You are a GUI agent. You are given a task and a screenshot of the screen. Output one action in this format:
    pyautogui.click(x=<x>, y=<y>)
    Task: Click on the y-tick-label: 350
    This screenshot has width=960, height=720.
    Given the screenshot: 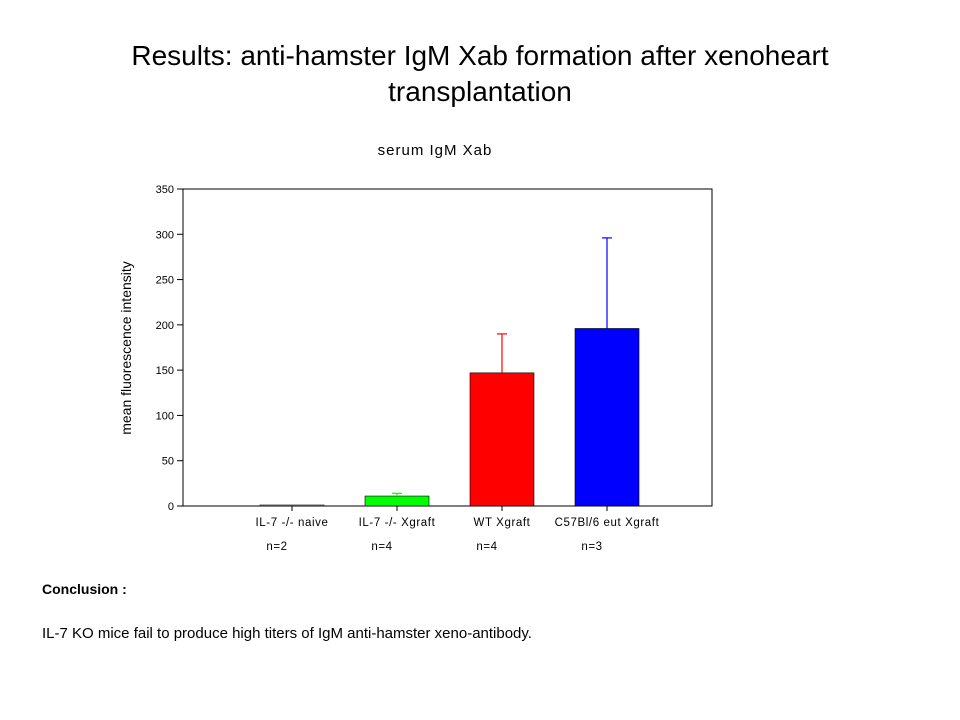 What is the action you would take?
    pyautogui.click(x=165, y=190)
    